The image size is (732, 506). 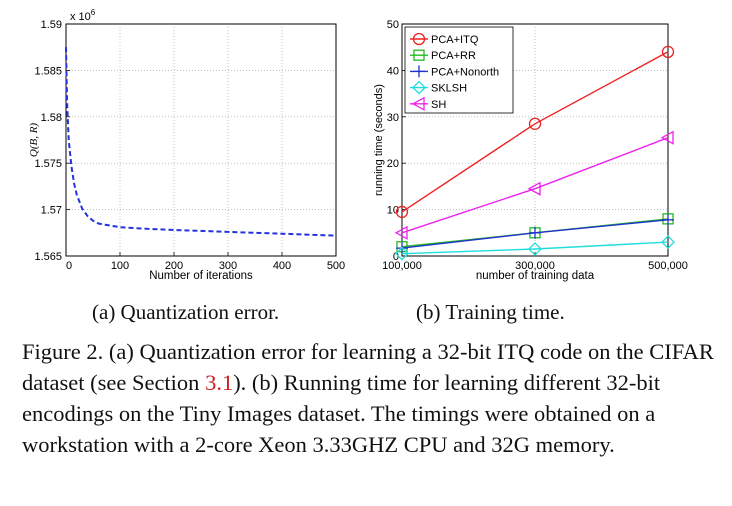 What do you see at coordinates (402, 266) in the screenshot?
I see `chart-b-xtick-label: 100,000` at bounding box center [402, 266].